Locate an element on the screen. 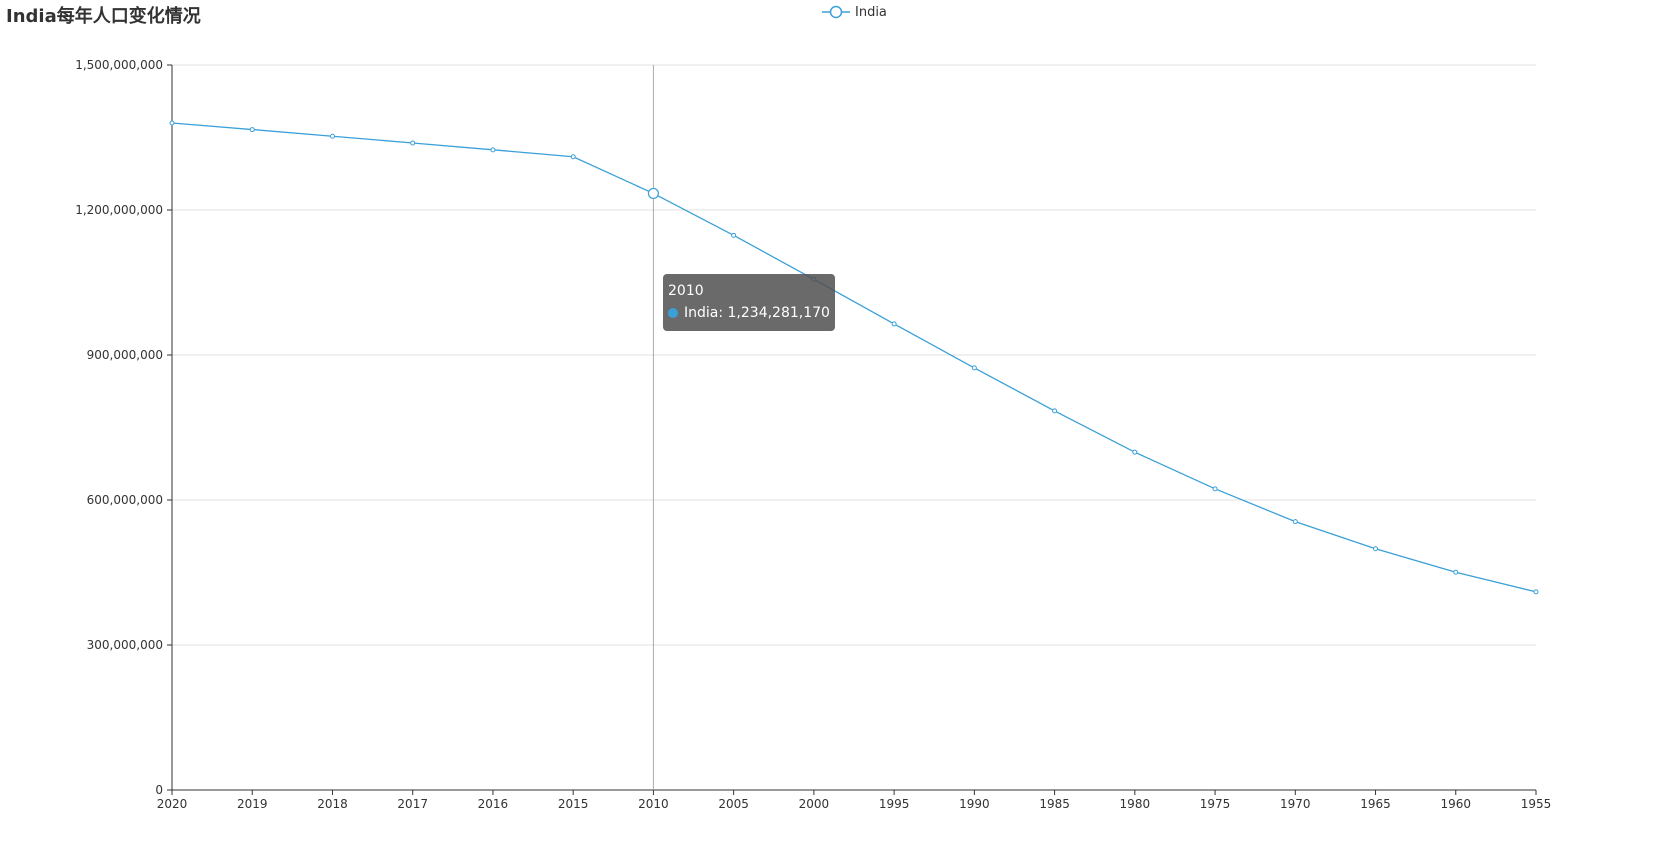 This screenshot has width=1655, height=862. y-tick-label: 1,200,000,000 is located at coordinates (119, 210).